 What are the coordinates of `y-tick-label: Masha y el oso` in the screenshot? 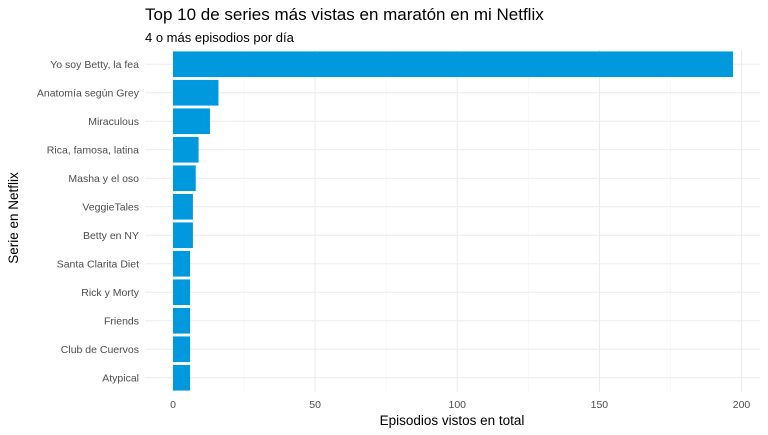 It's located at (103, 179).